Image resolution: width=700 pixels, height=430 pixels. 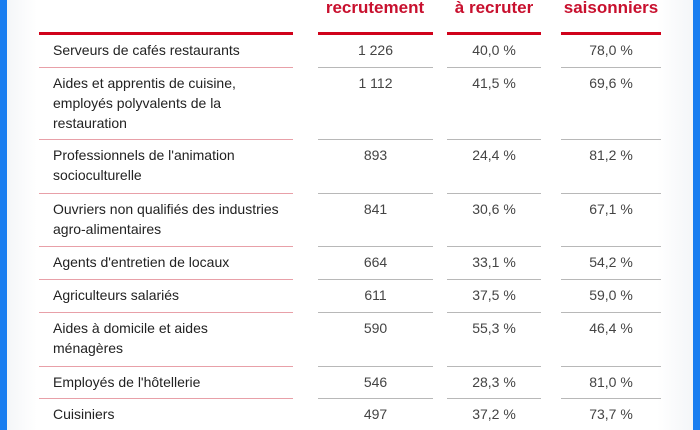 What do you see at coordinates (375, 8) in the screenshot?
I see `column-header-recrutement: recrutement` at bounding box center [375, 8].